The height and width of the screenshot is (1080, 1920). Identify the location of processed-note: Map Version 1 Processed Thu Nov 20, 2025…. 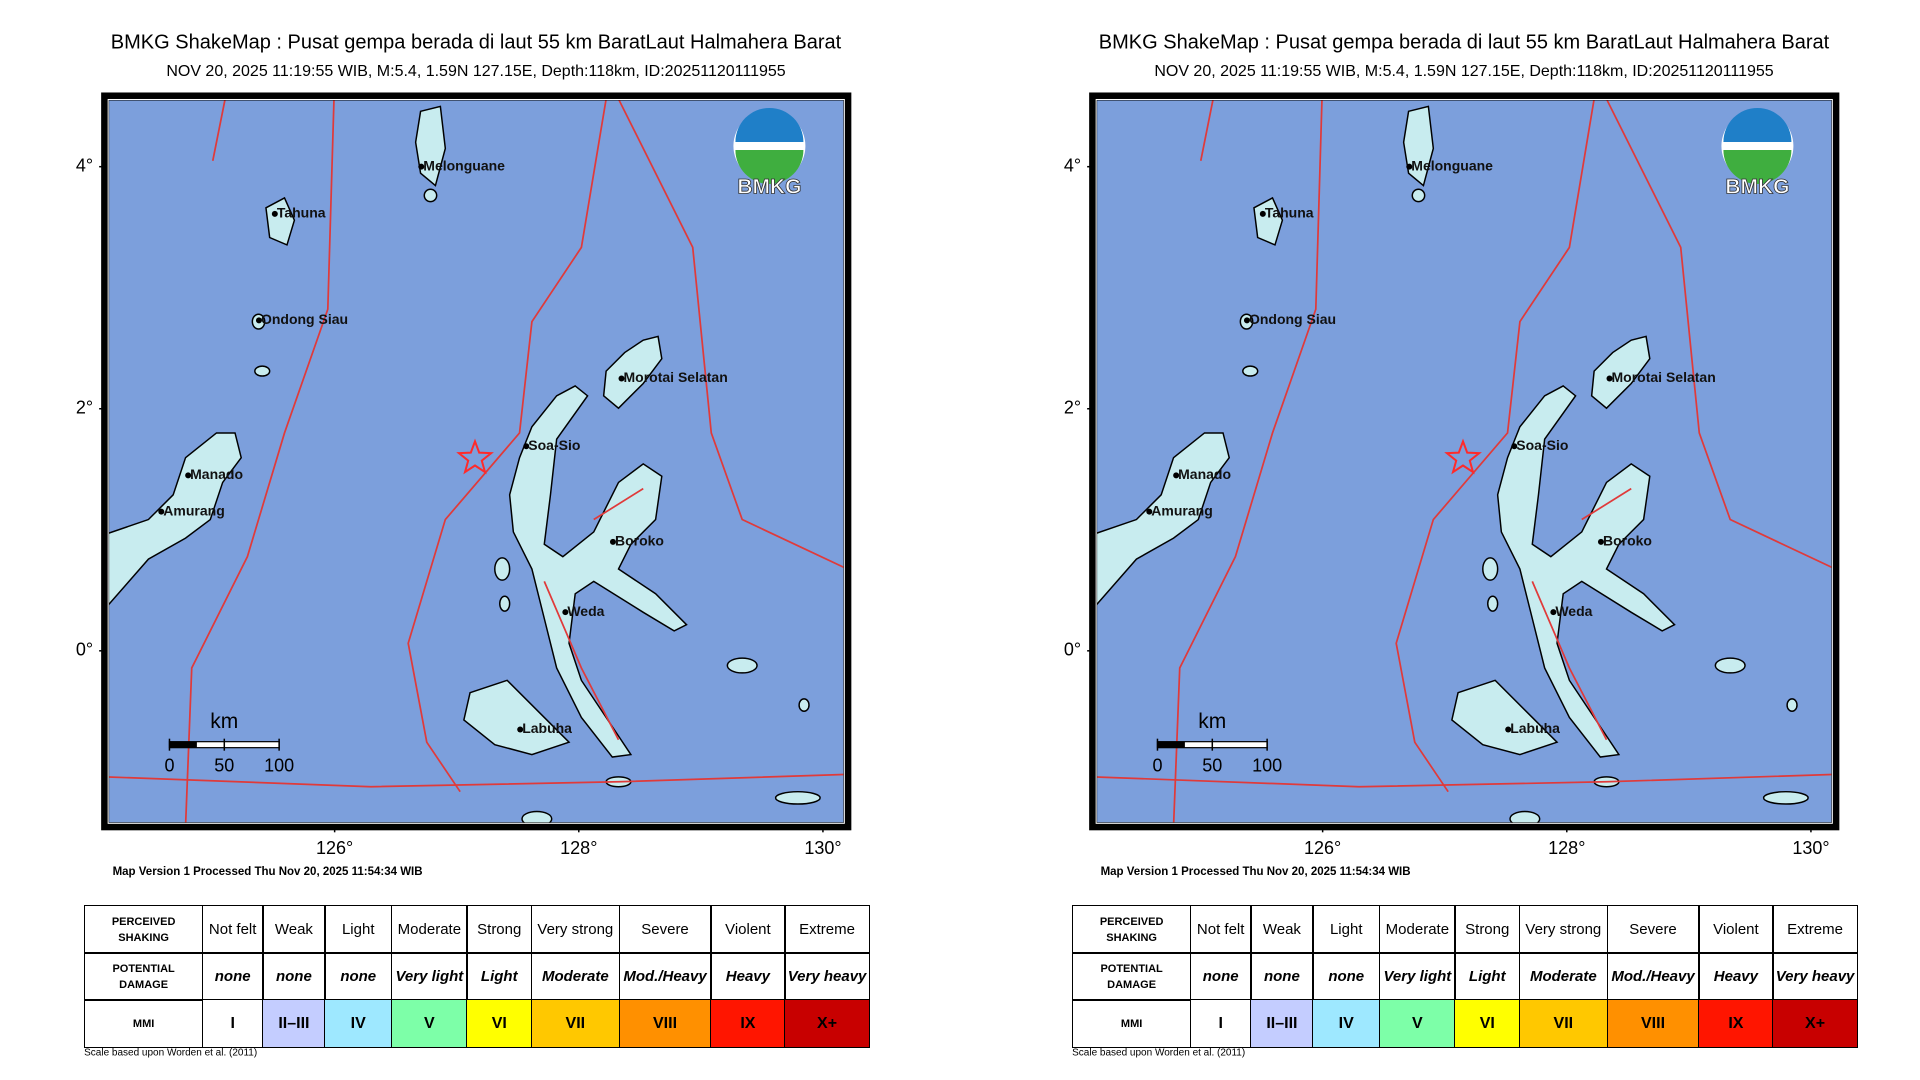
(1256, 872).